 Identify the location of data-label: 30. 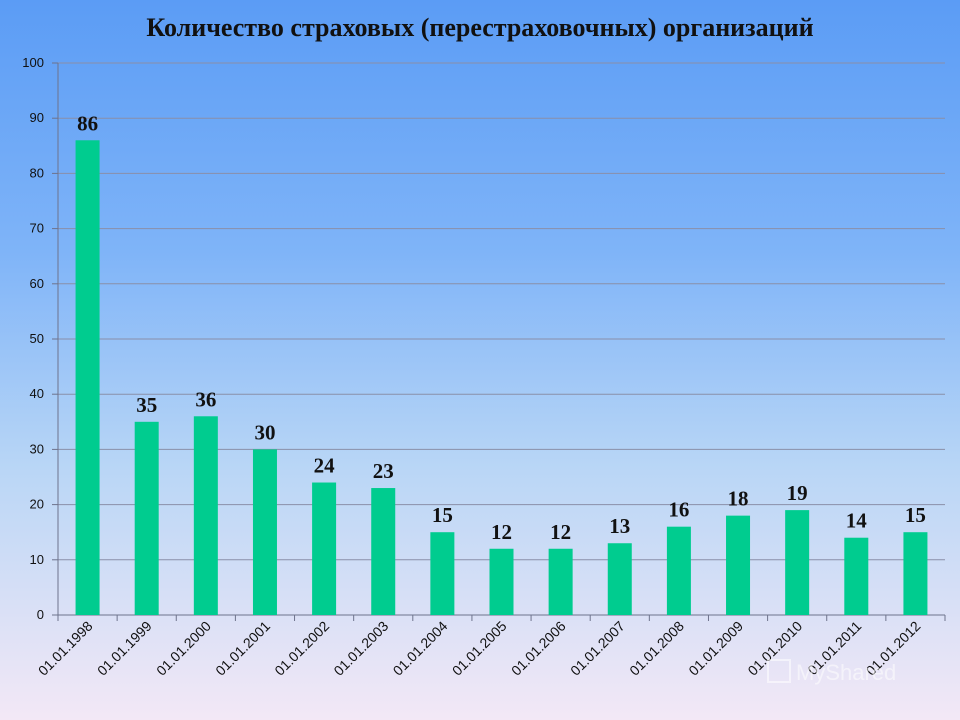
(264, 432).